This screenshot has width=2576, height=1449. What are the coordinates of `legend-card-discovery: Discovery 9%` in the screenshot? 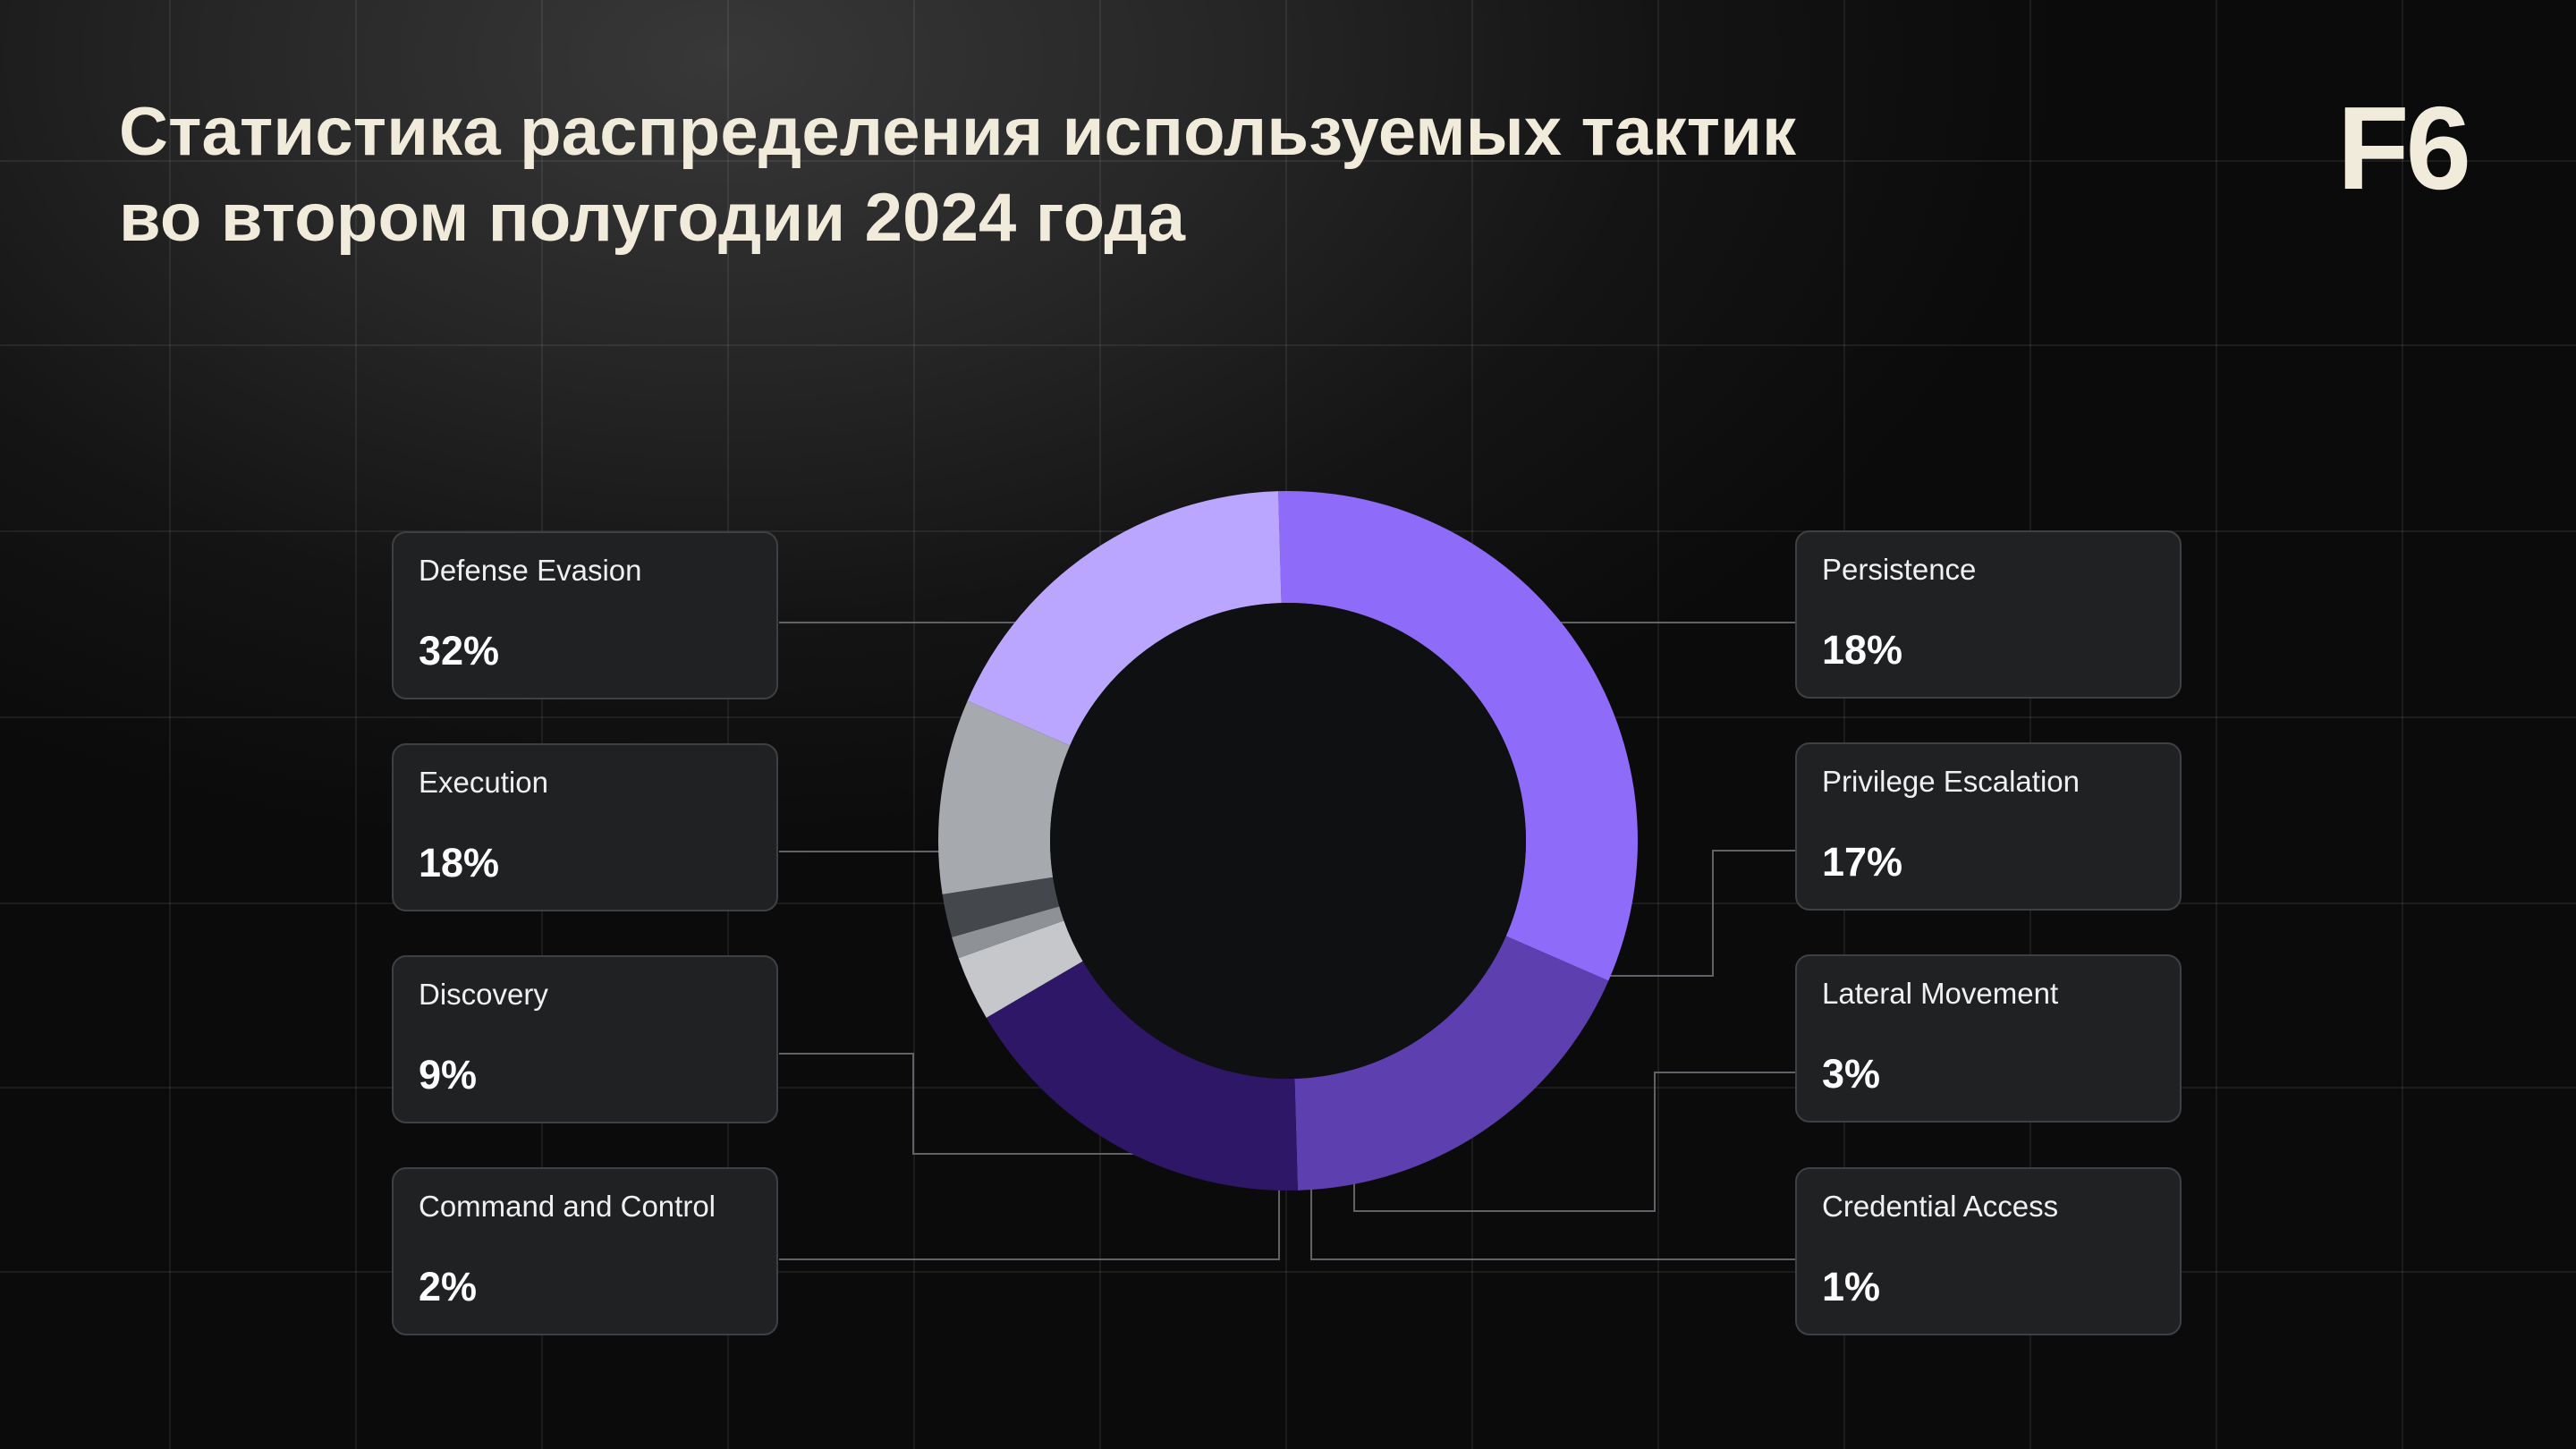 It's located at (585, 1039).